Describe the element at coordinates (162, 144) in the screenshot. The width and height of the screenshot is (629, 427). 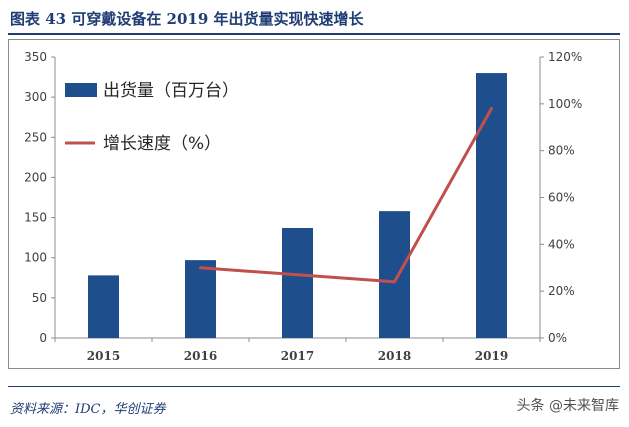
I see `legend-line-label: 增长速度（%）` at that location.